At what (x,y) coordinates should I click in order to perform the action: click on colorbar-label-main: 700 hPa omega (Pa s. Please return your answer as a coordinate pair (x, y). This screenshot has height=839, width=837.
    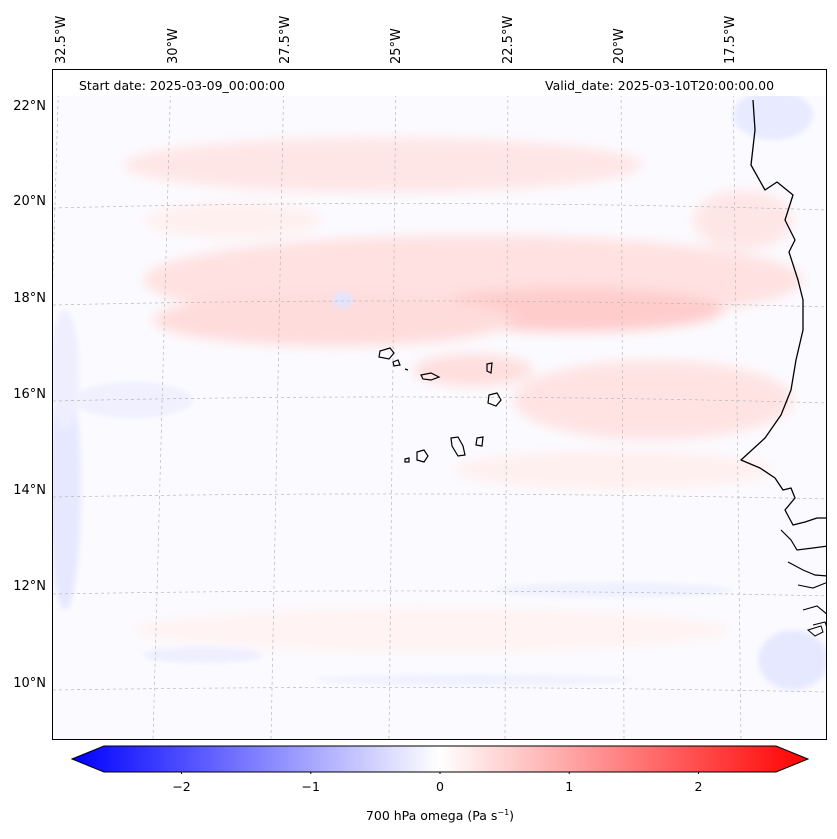
    Looking at the image, I should click on (431, 815).